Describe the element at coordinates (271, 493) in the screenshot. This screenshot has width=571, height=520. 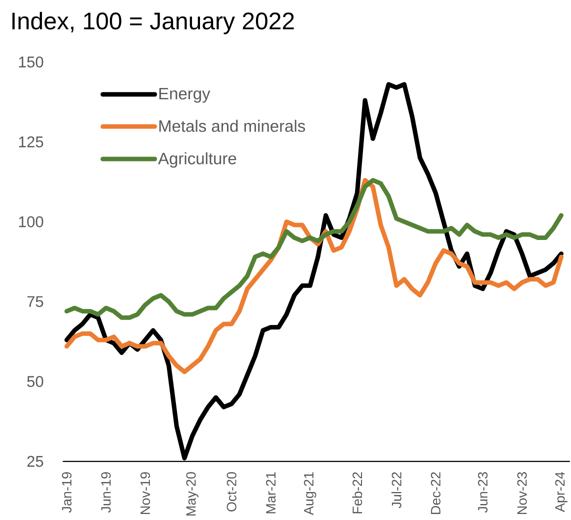
I see `x-tick-label: Mar-21` at that location.